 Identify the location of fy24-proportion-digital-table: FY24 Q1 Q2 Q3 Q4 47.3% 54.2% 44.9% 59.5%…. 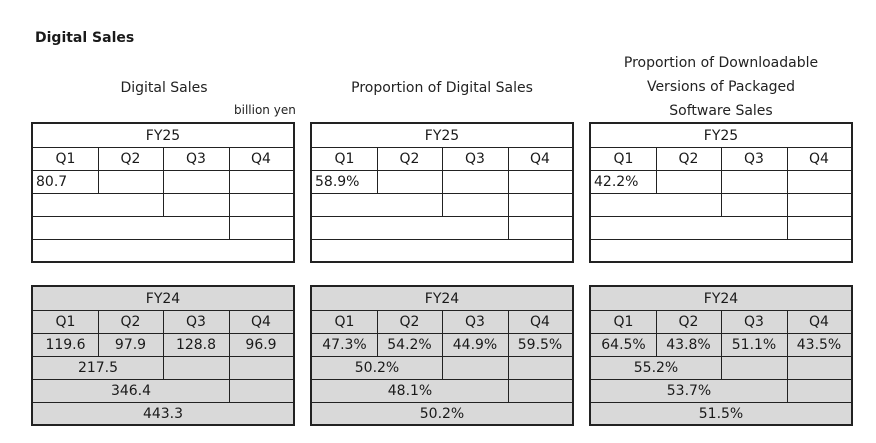
(442, 355).